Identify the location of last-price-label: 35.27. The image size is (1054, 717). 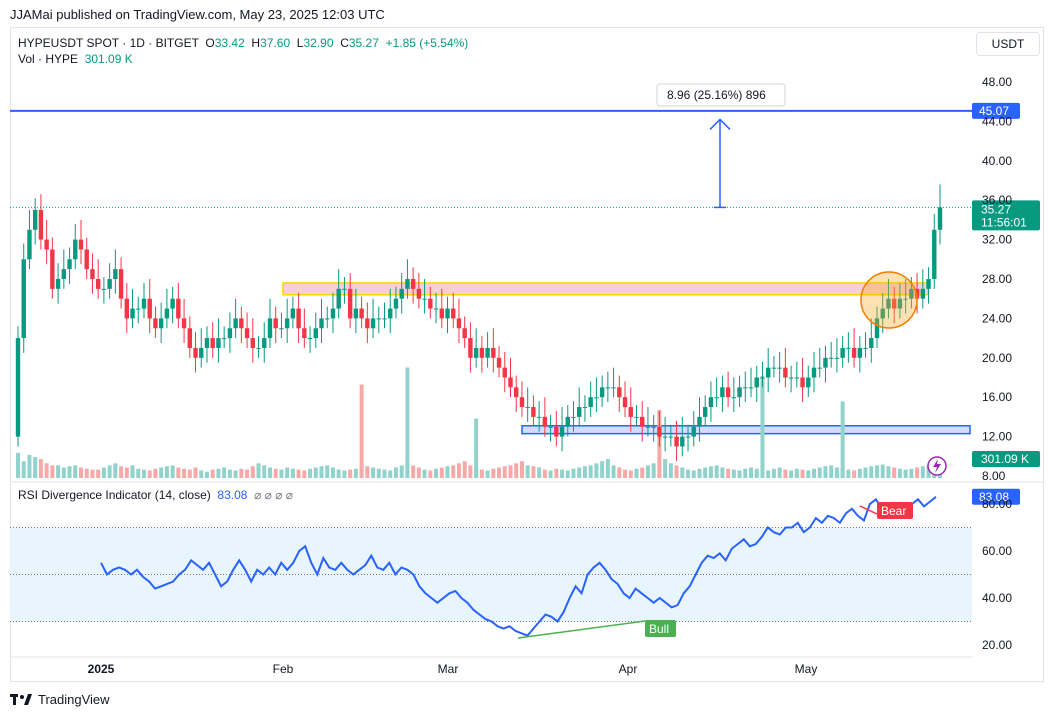
(996, 209).